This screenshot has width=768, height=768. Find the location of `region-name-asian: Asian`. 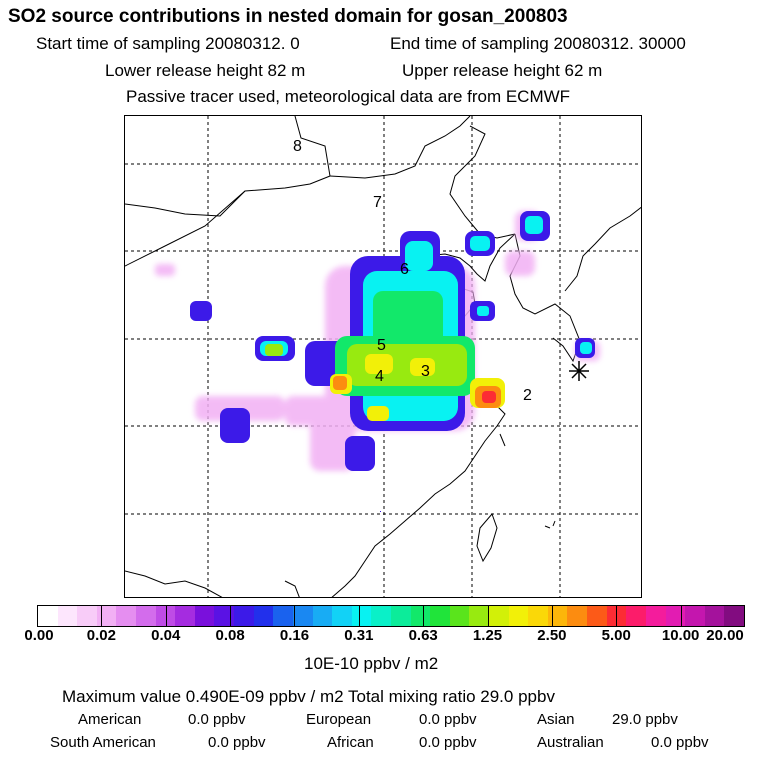

region-name-asian: Asian is located at coordinates (556, 719).